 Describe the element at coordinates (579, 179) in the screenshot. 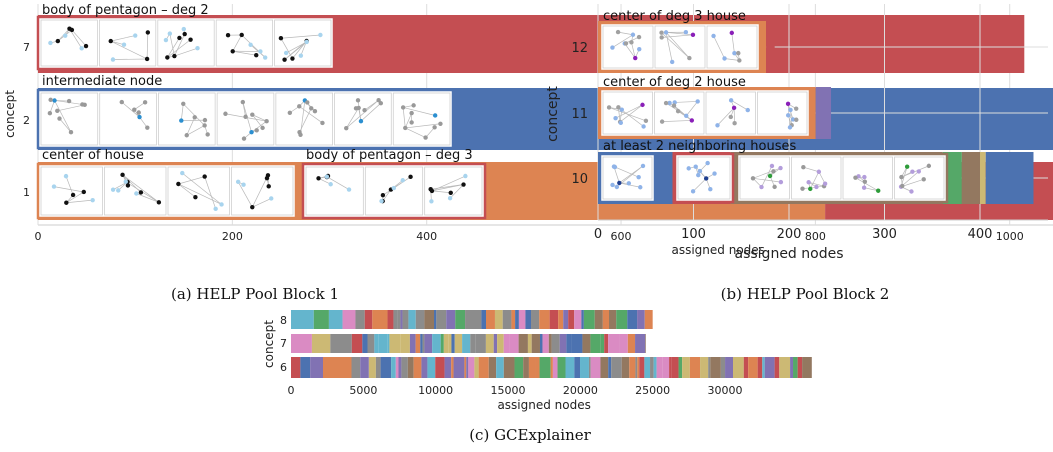

I see `y-tick-label: 10` at that location.